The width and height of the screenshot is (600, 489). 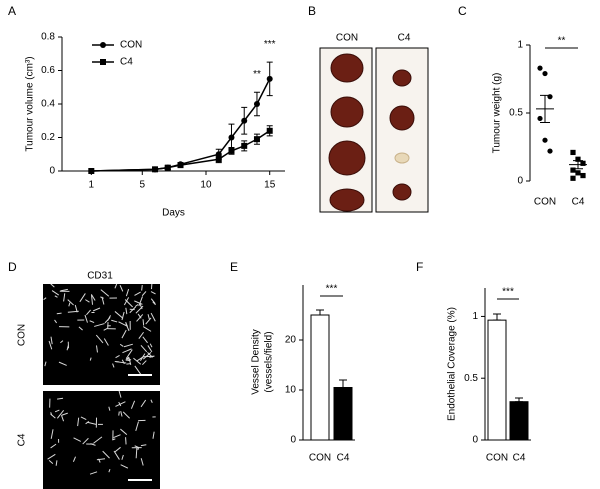 I want to click on y-tick-label: 0.5, so click(x=471, y=378).